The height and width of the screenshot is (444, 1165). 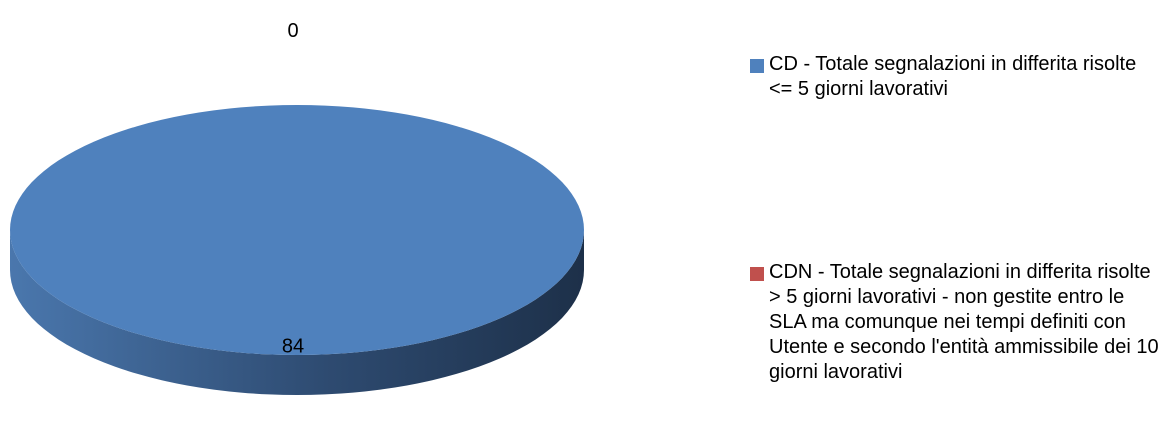 What do you see at coordinates (757, 66) in the screenshot?
I see `legend-swatch-cd` at bounding box center [757, 66].